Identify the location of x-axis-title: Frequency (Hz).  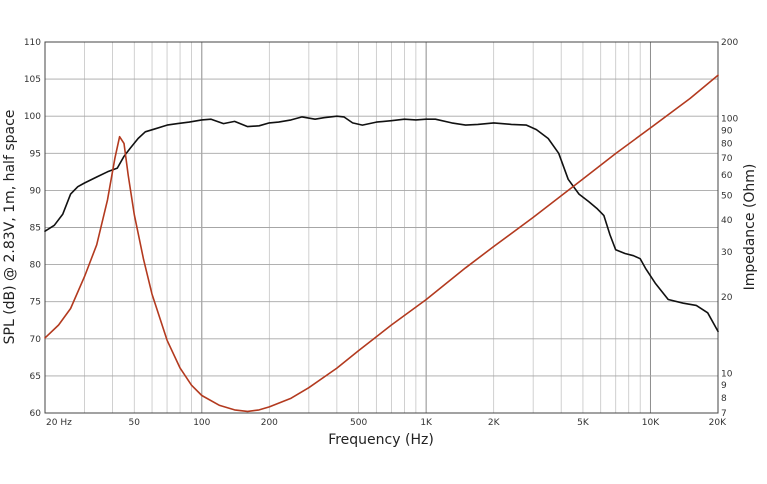
(381, 440).